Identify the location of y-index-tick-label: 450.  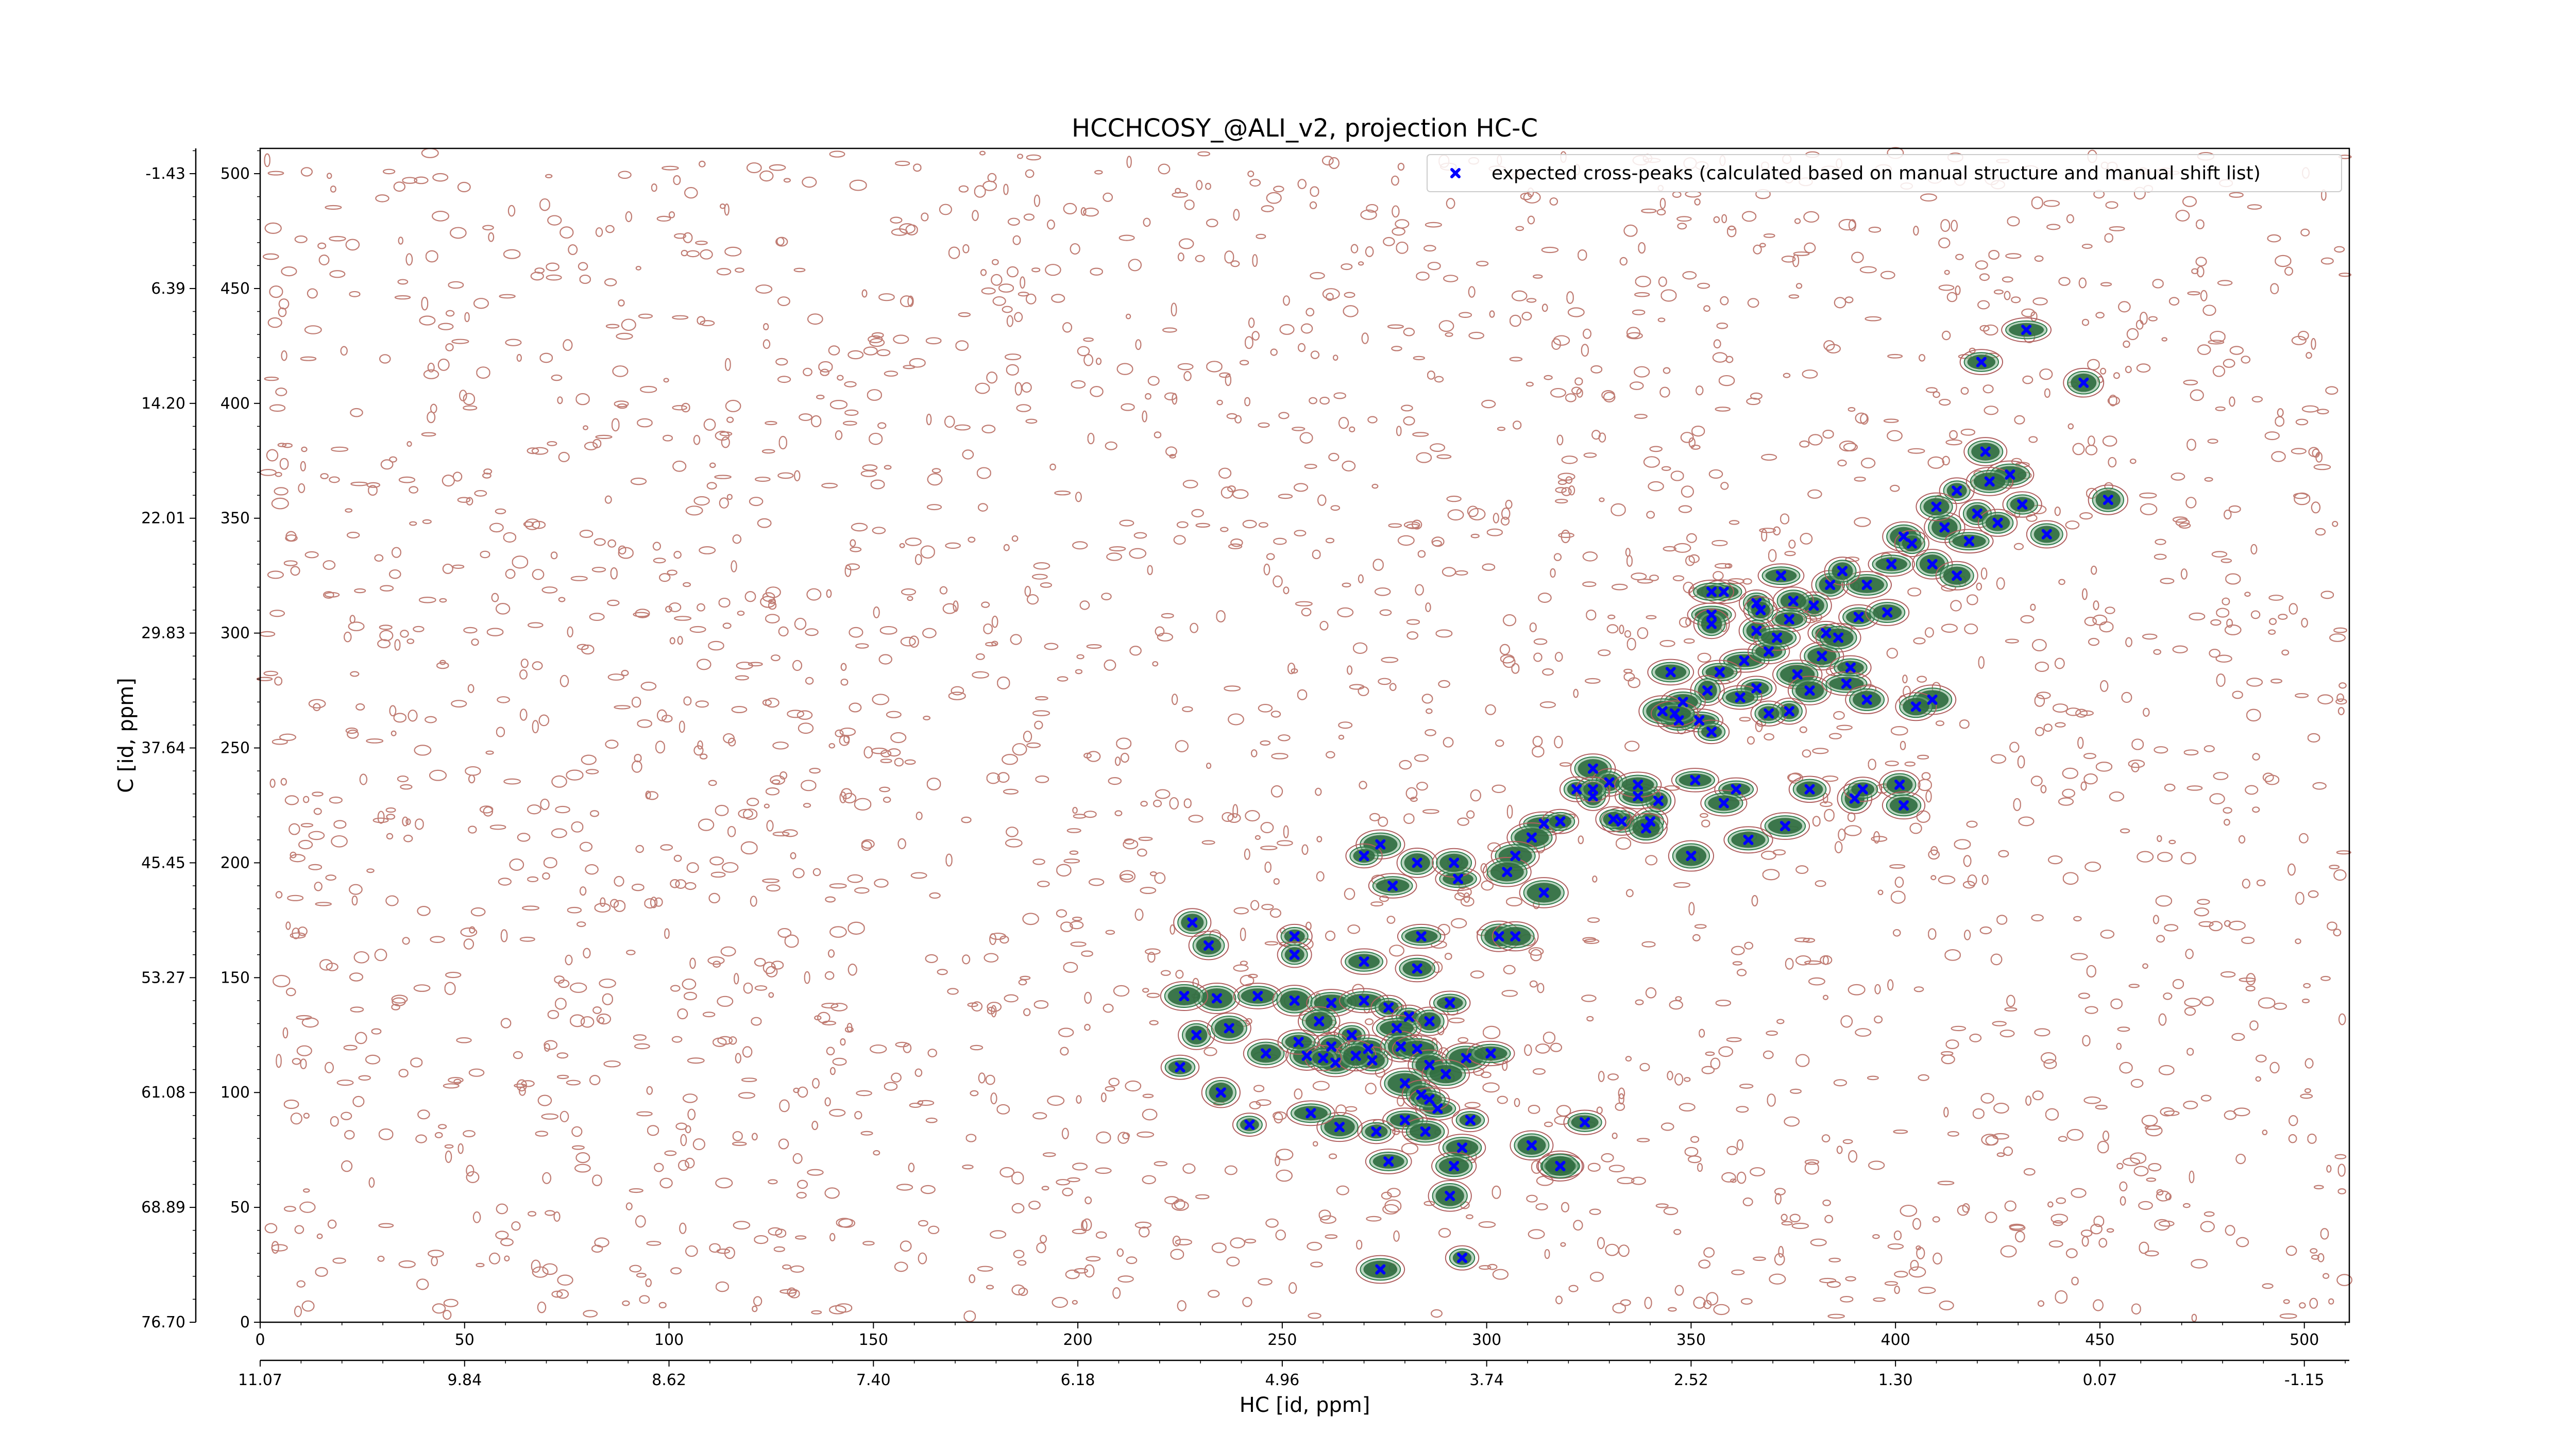
(235, 289).